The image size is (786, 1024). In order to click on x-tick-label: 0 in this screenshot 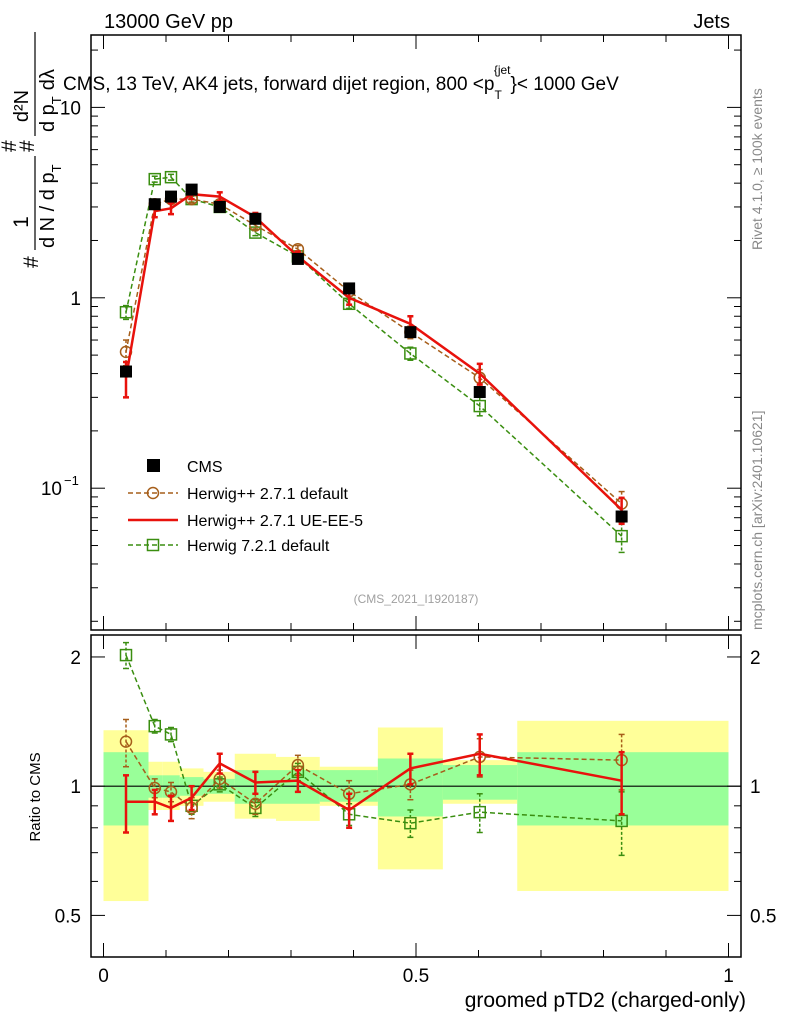, I will do `click(103, 976)`.